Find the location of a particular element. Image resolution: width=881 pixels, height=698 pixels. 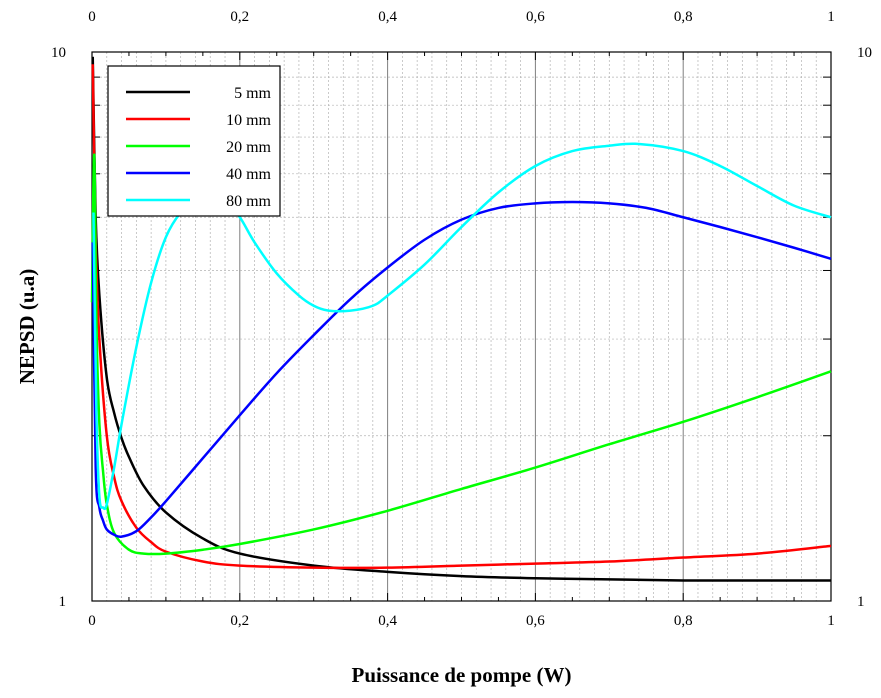

legend-label-5: 80 mm is located at coordinates (248, 201).